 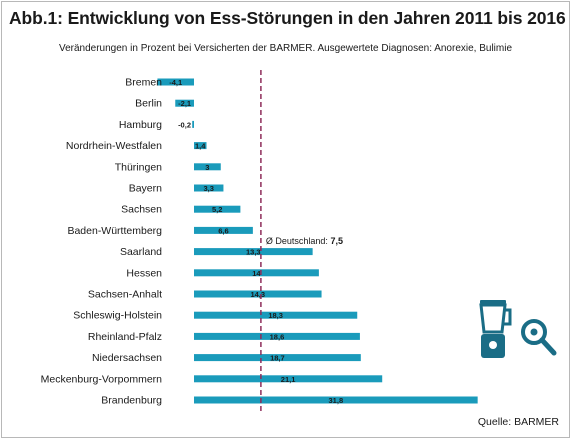 I want to click on data-label: 5,2, so click(x=217, y=209).